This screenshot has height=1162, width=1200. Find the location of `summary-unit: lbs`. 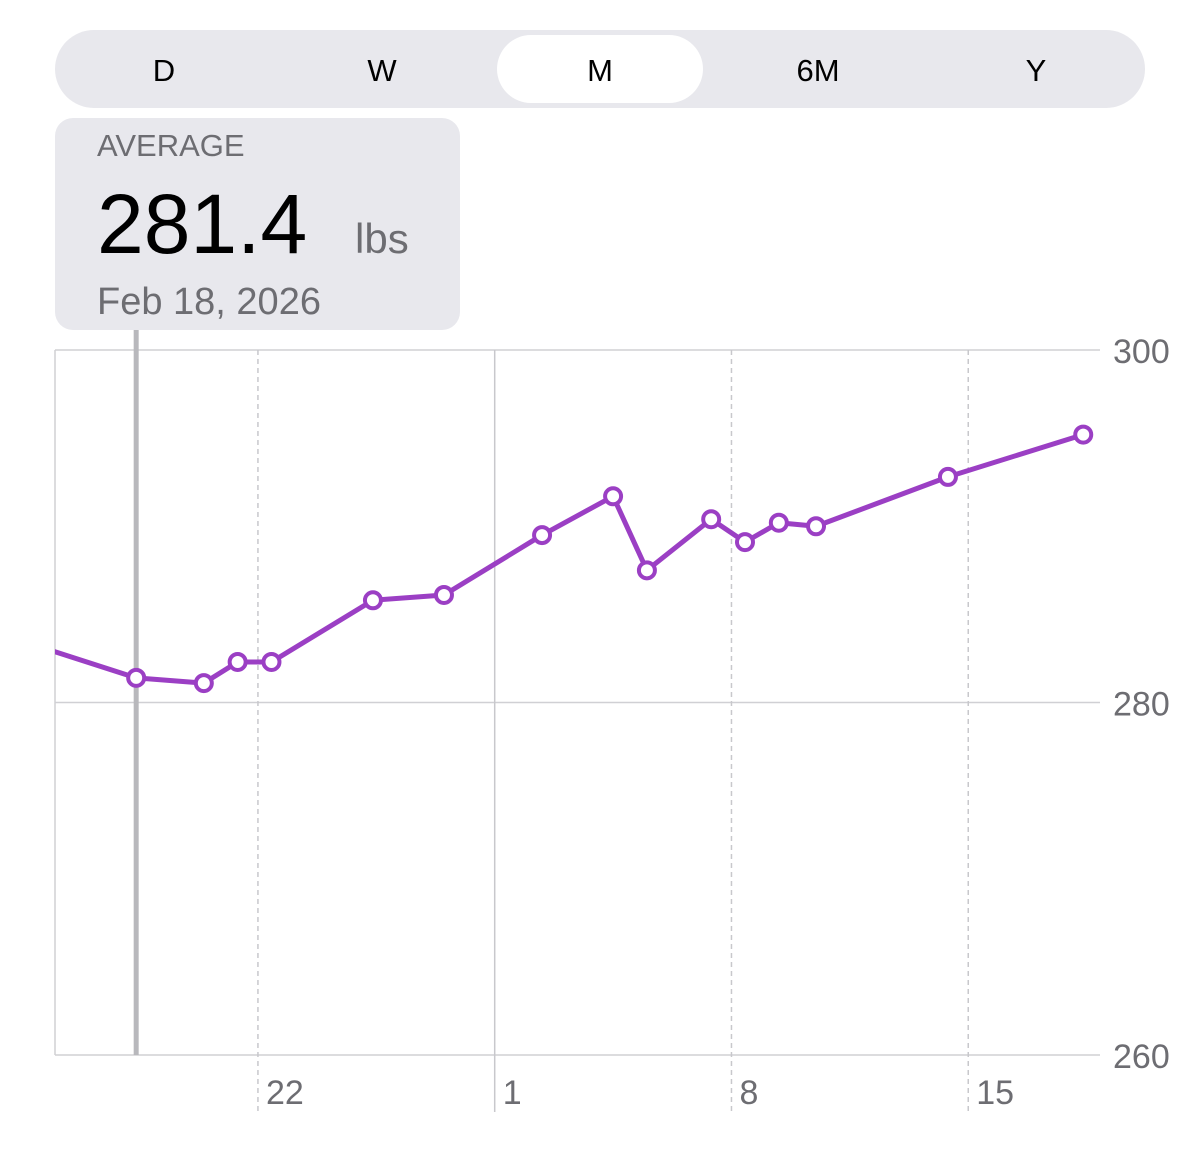

summary-unit: lbs is located at coordinates (382, 238).